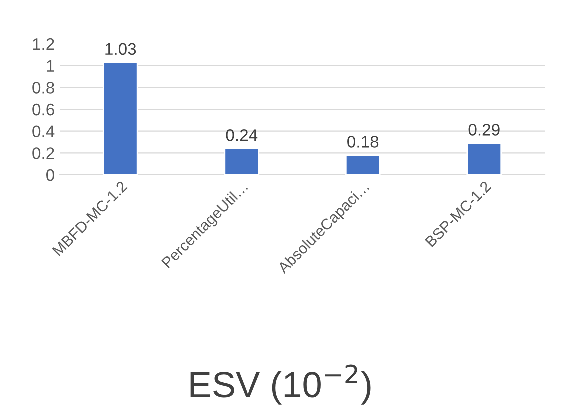  Describe the element at coordinates (50, 175) in the screenshot. I see `y-tick-label: 0` at that location.